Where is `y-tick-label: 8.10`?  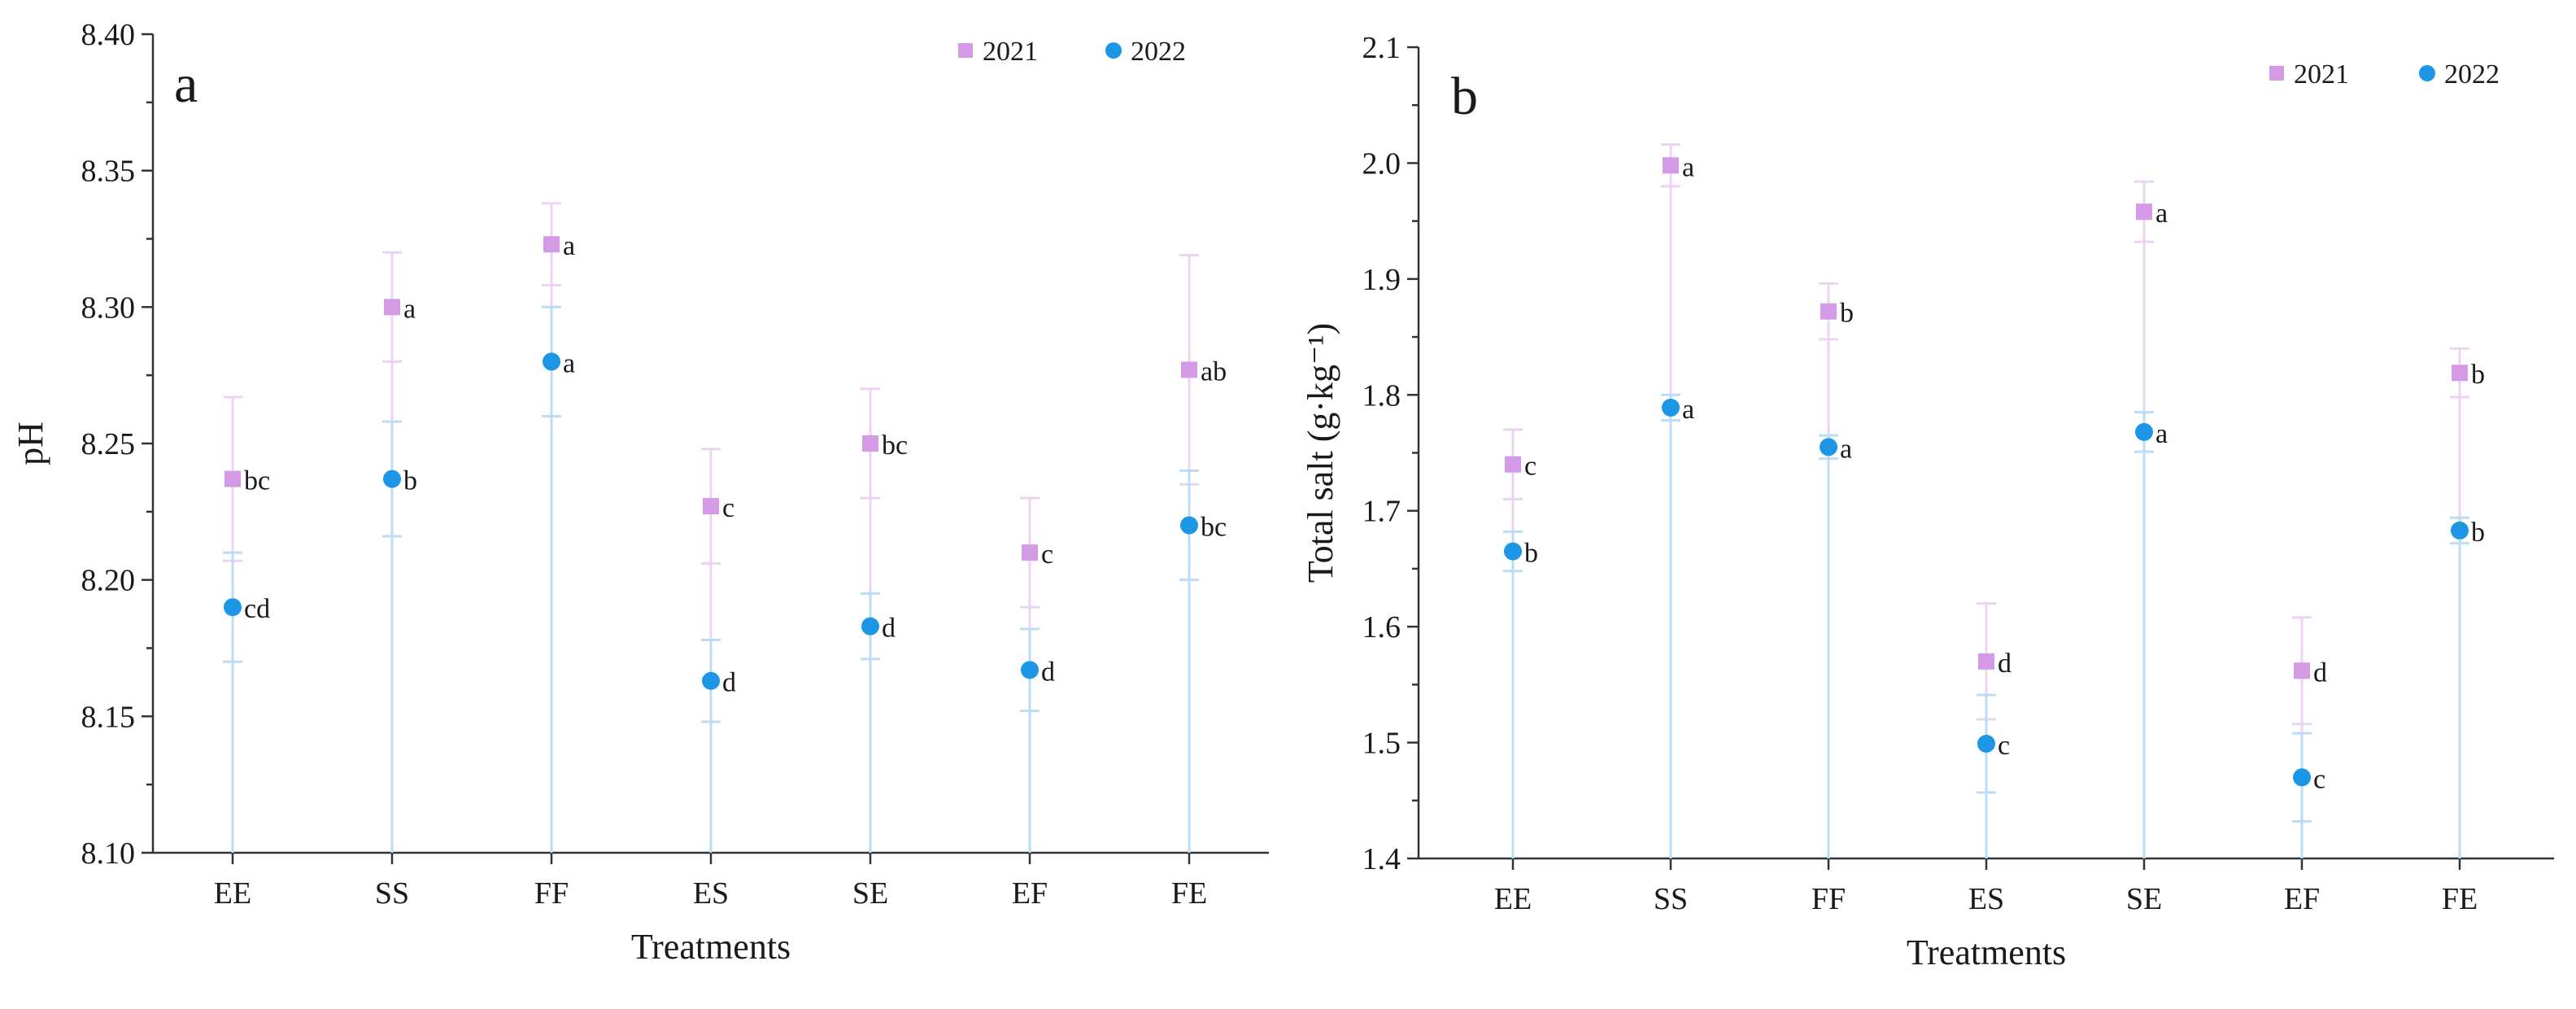 y-tick-label: 8.10 is located at coordinates (108, 853).